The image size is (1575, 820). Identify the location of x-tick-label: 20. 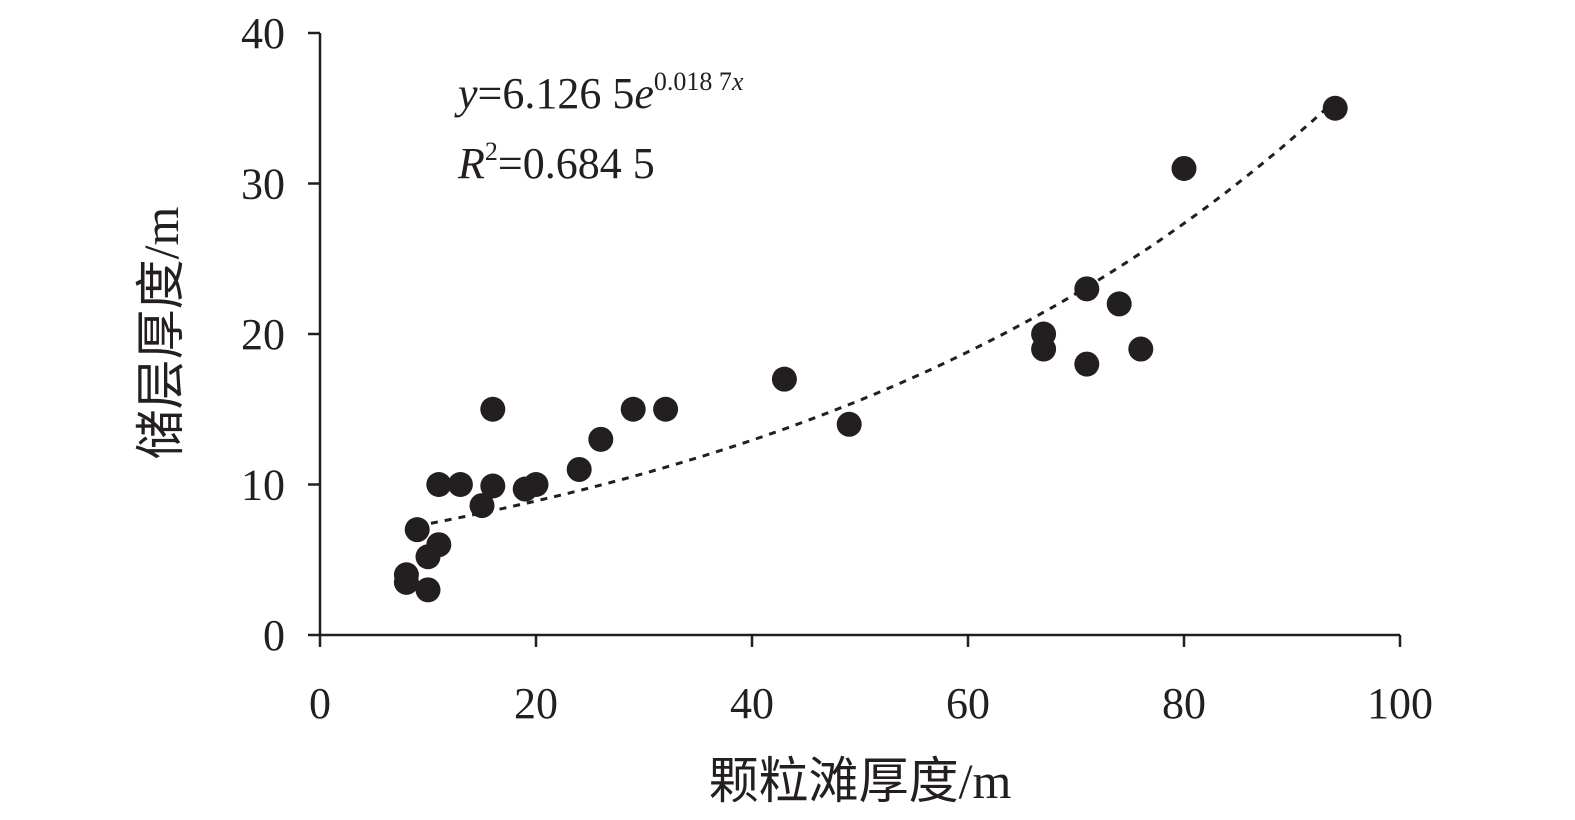
(536, 703).